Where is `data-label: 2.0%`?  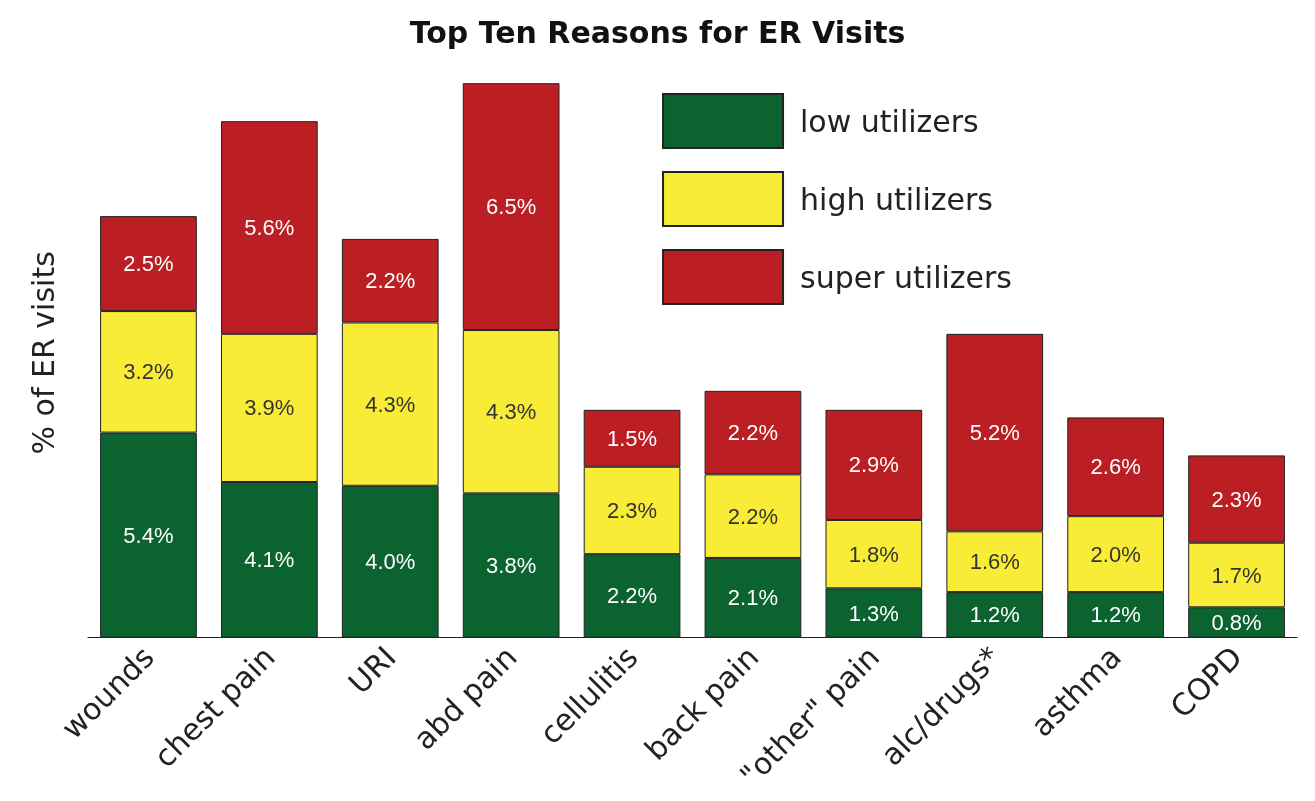 data-label: 2.0% is located at coordinates (1115, 554).